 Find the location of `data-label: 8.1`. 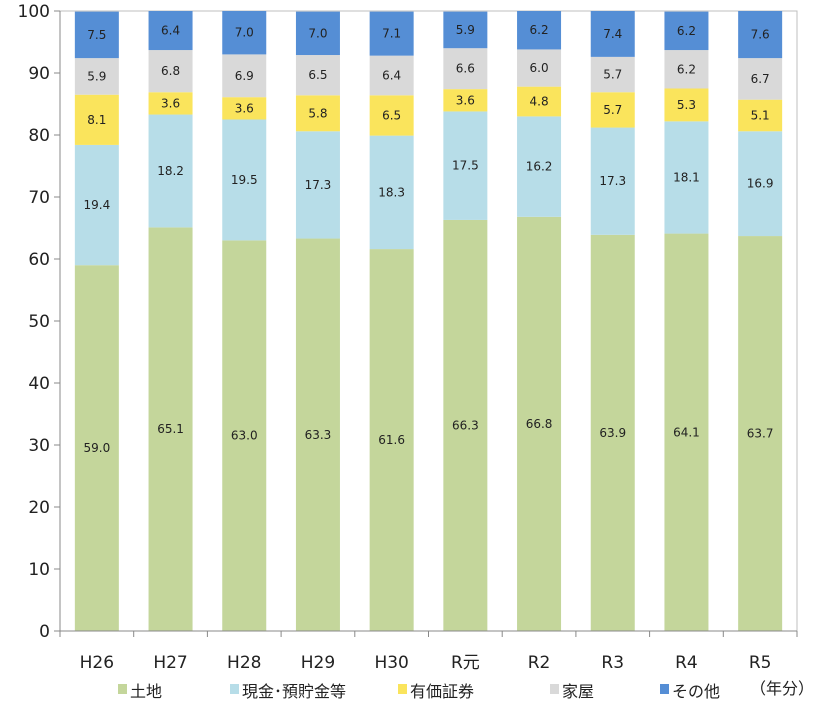

data-label: 8.1 is located at coordinates (96, 120).